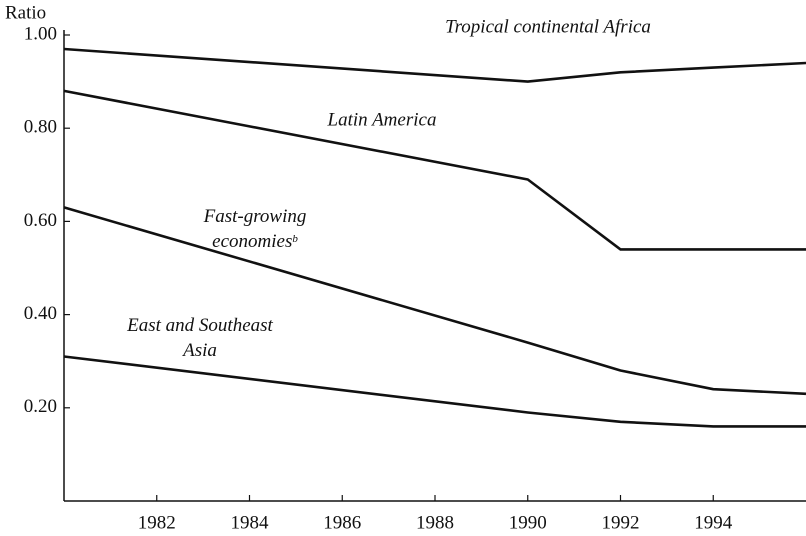  I want to click on series-label: Latin America, so click(382, 120).